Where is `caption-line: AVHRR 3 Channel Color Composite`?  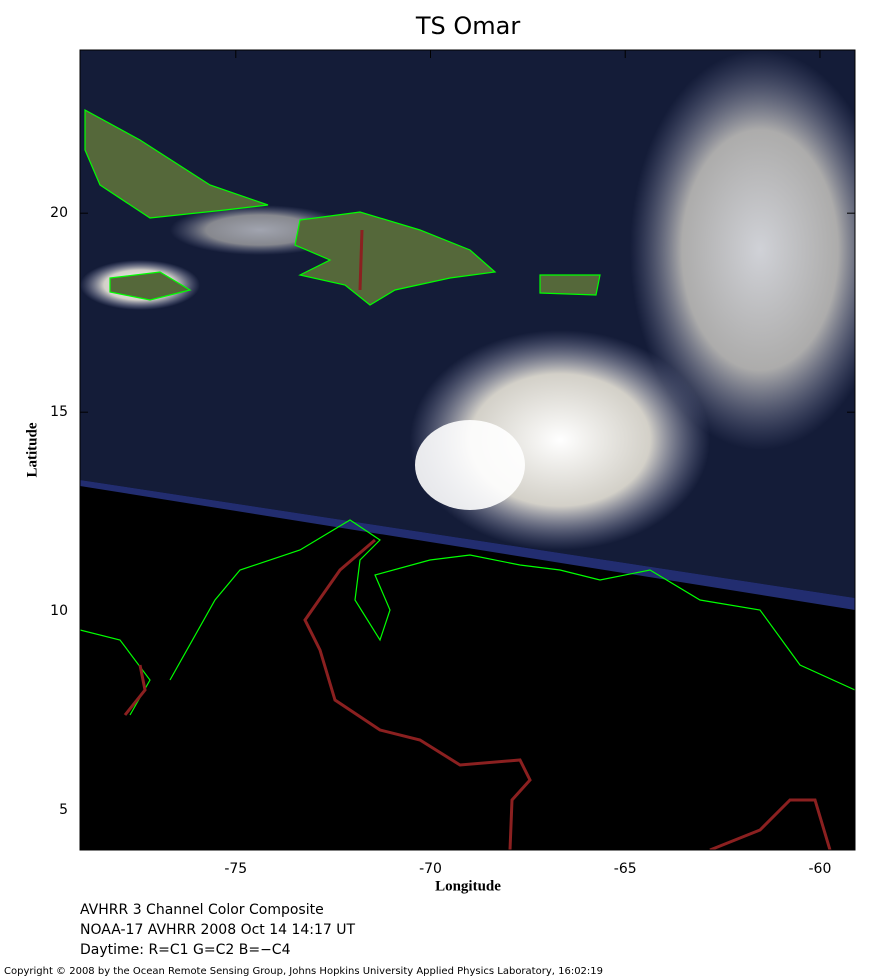
caption-line: AVHRR 3 Channel Color Composite is located at coordinates (202, 910).